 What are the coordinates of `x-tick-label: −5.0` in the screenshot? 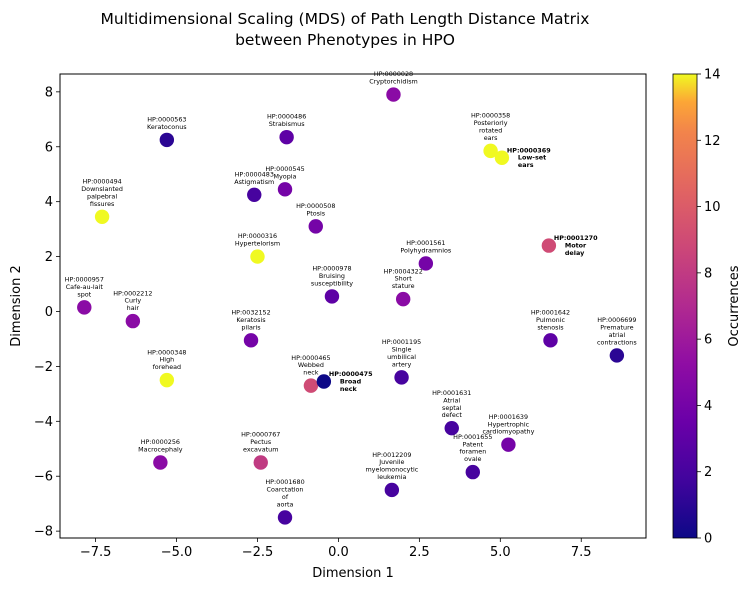 It's located at (177, 552).